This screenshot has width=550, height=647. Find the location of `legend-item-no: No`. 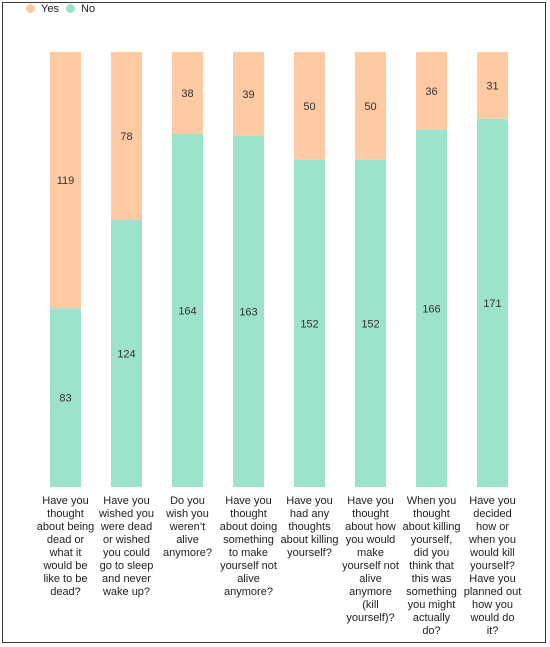

legend-item-no: No is located at coordinates (80, 9).